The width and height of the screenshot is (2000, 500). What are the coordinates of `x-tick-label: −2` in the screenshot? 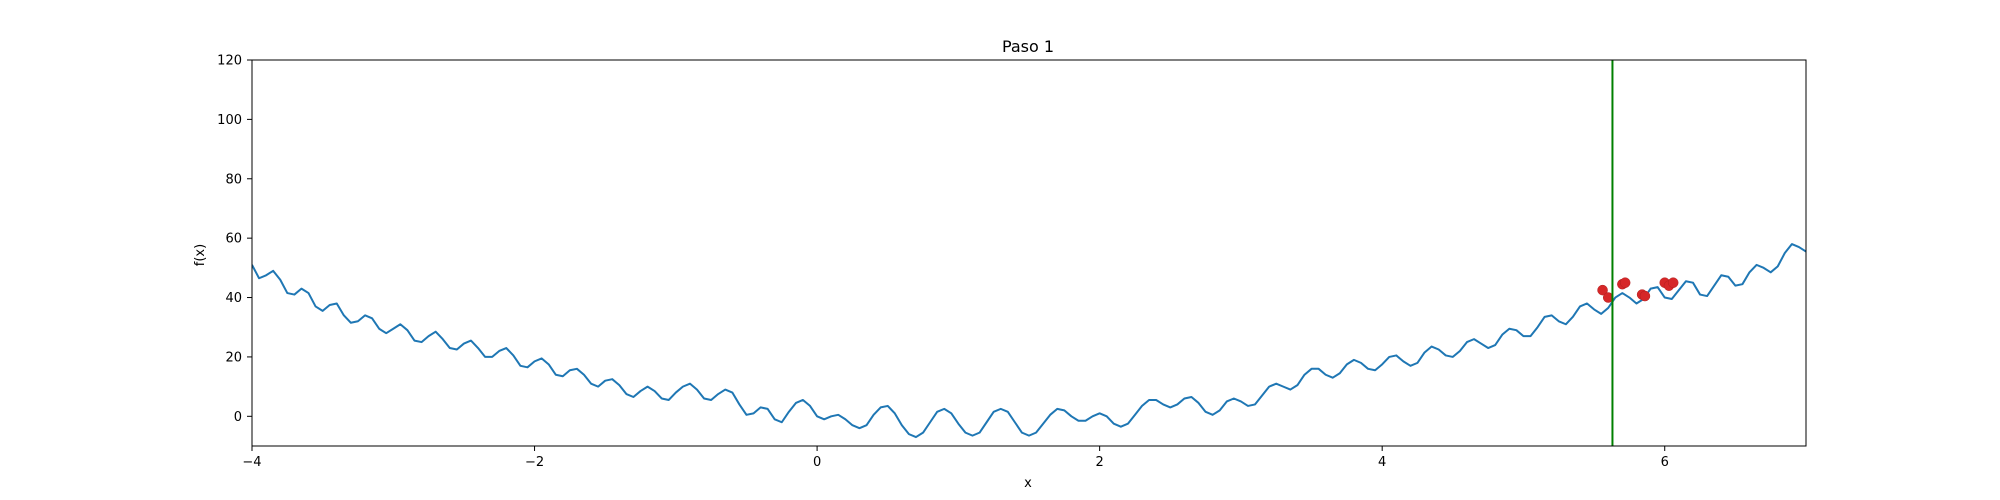 It's located at (534, 462).